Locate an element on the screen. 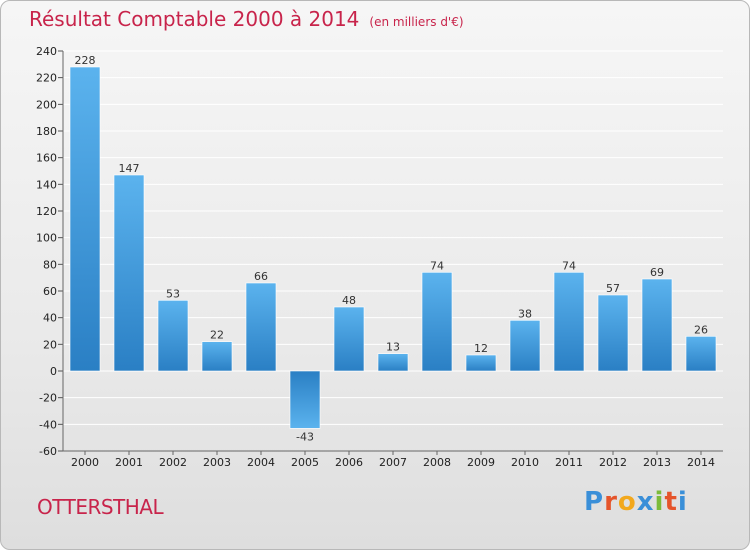  city-name: OTTERSTHAL is located at coordinates (100, 507).